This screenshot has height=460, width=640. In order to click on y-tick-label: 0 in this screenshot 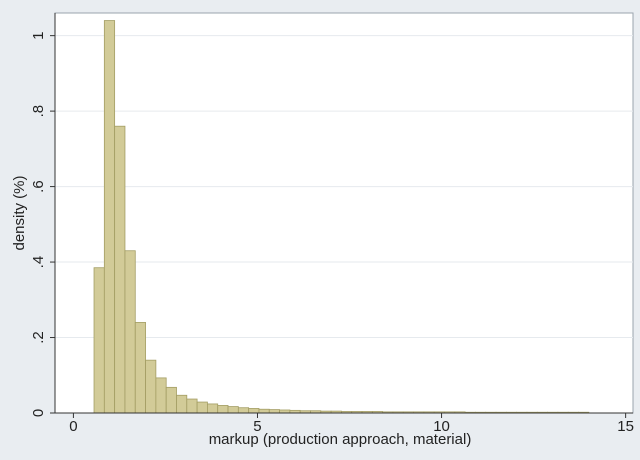, I will do `click(38, 413)`.